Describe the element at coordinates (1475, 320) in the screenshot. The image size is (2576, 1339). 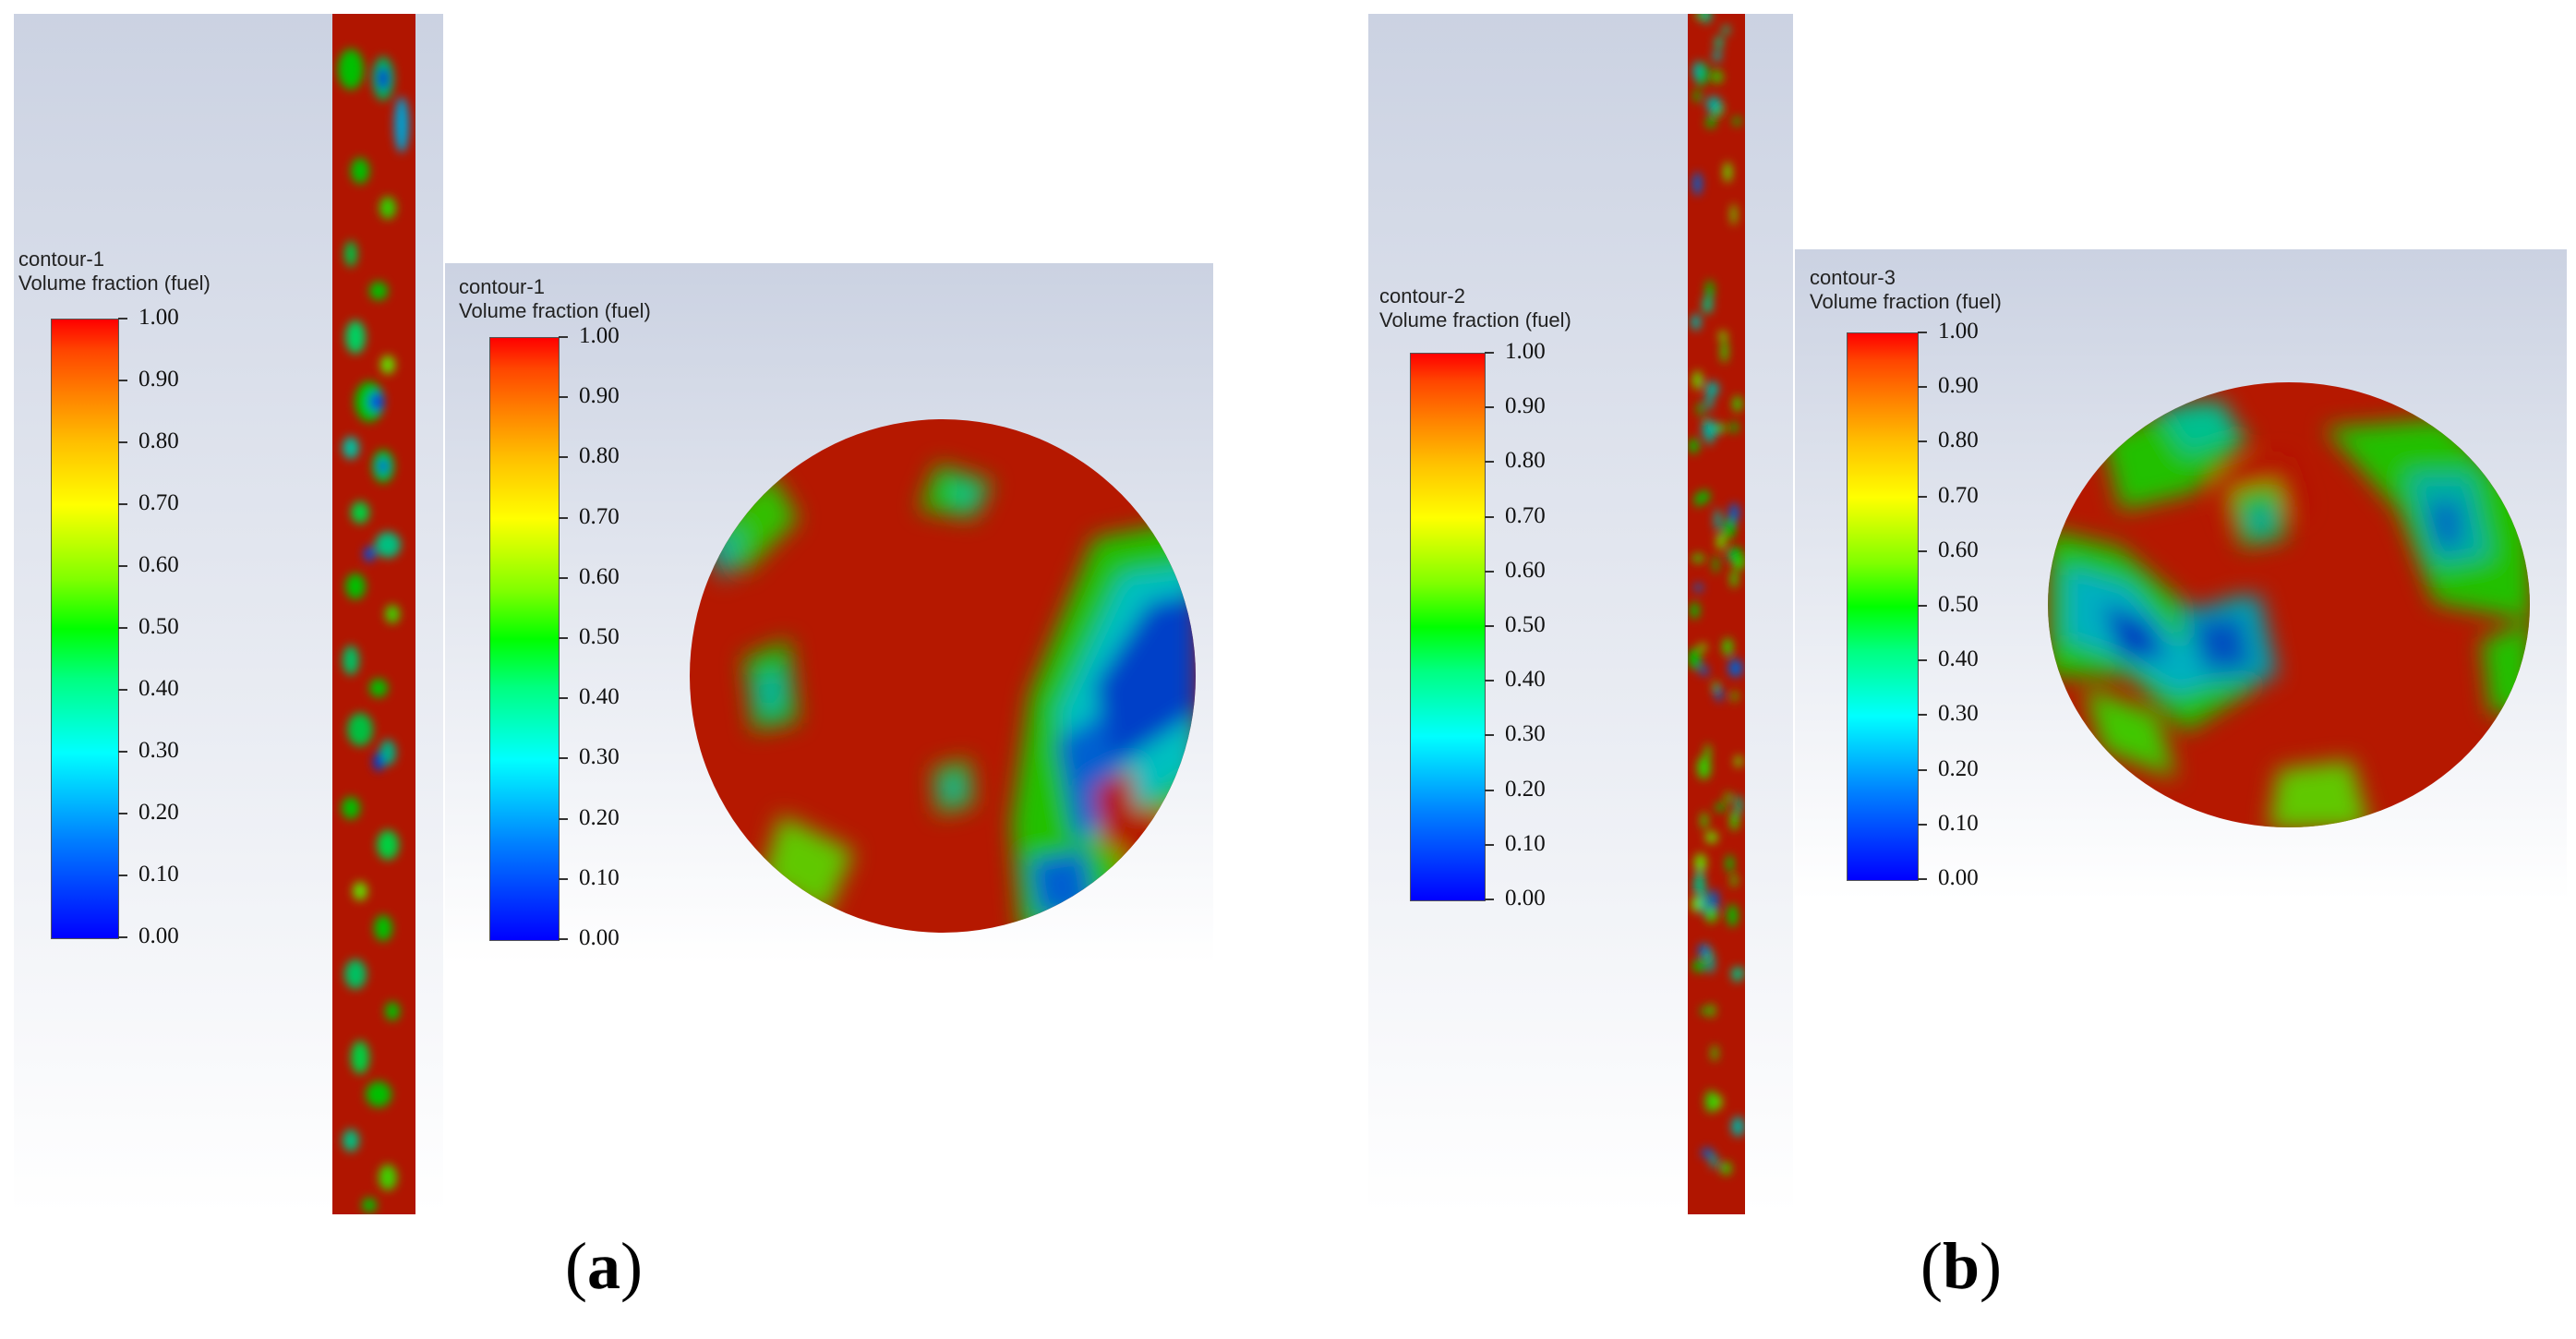
I see `pipe-legend-variable-b: Volume fraction (fuel)` at that location.